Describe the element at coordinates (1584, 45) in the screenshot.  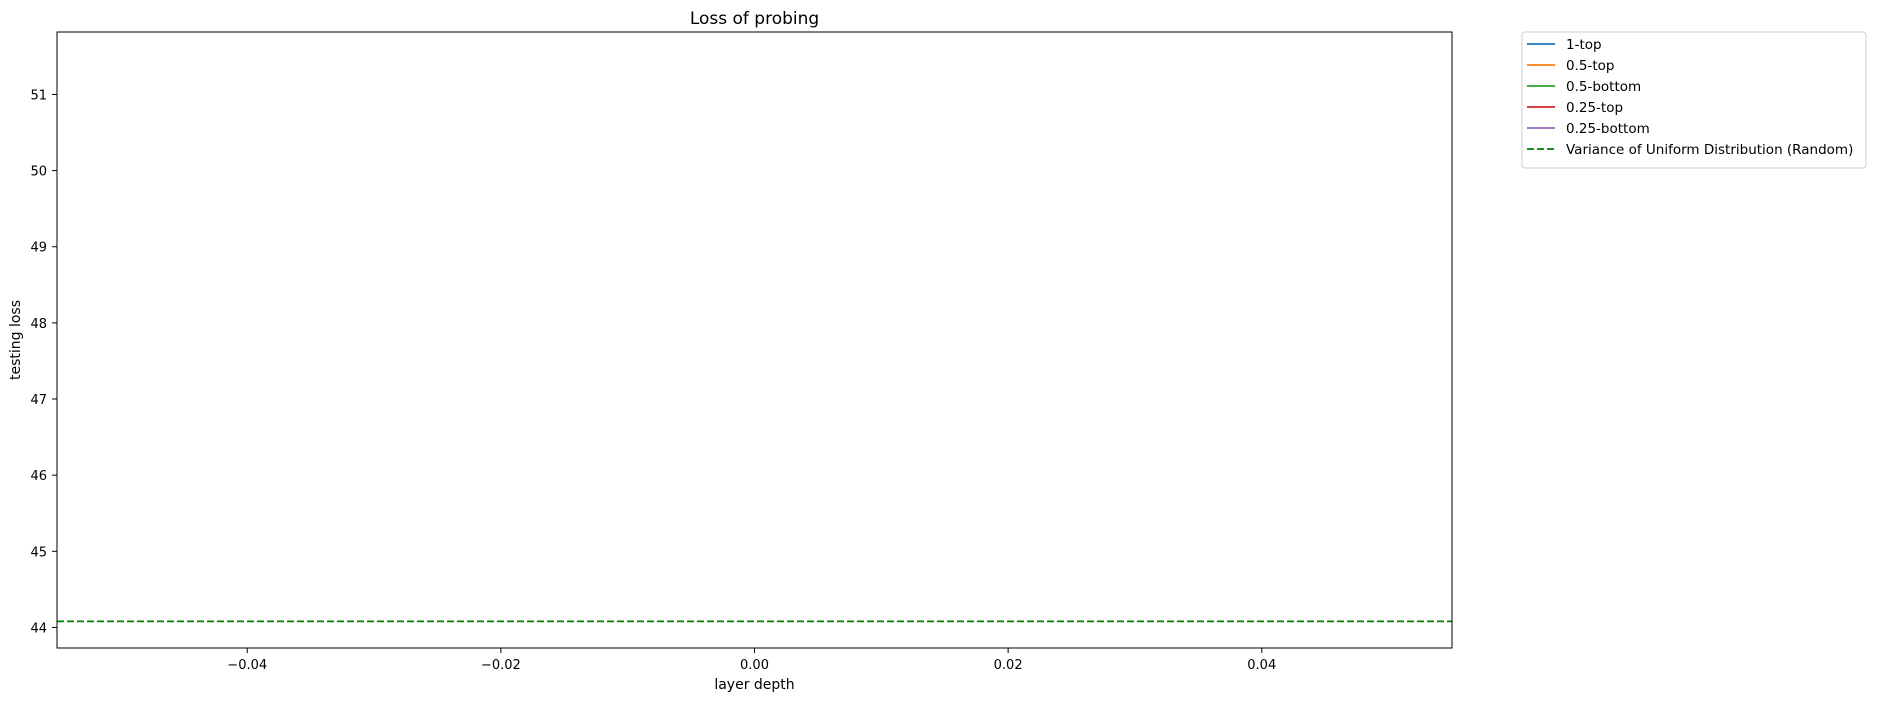
I see `legend-label: 1-top` at that location.